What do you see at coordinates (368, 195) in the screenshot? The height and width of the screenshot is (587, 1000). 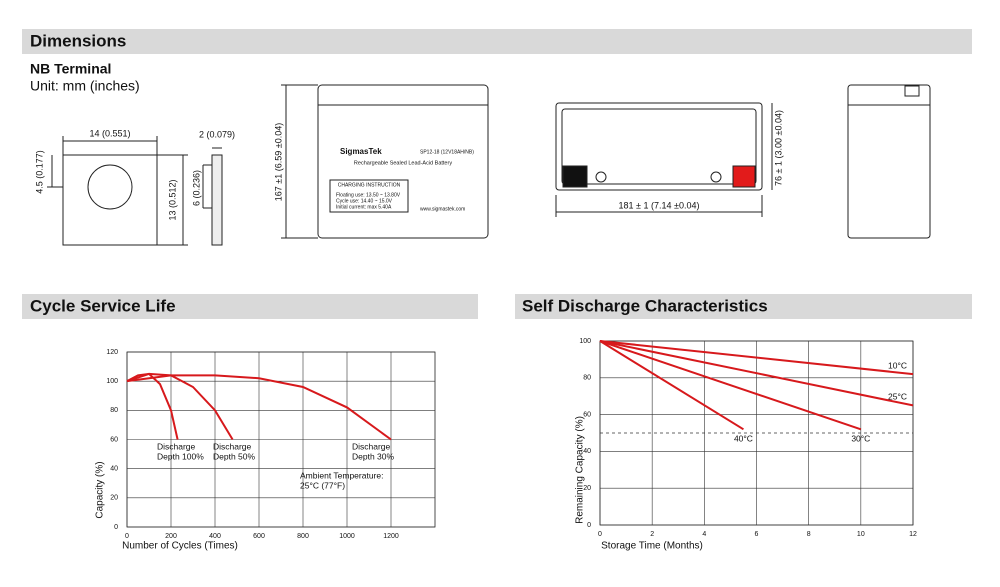 I see `label-text: Floating use: 13.50 ~ 13.80V` at bounding box center [368, 195].